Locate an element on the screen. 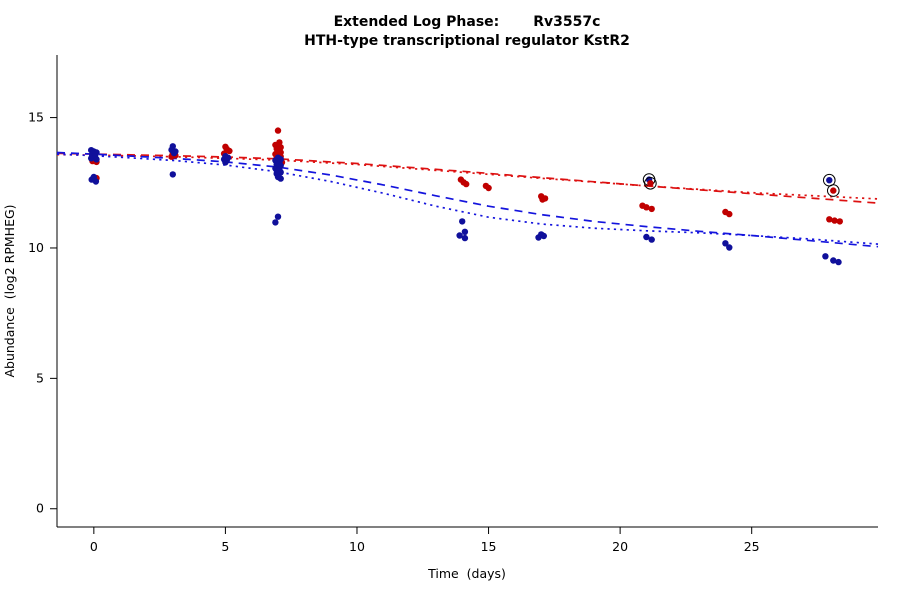 The width and height of the screenshot is (900, 600). y-tick-label: 10 is located at coordinates (36, 247).